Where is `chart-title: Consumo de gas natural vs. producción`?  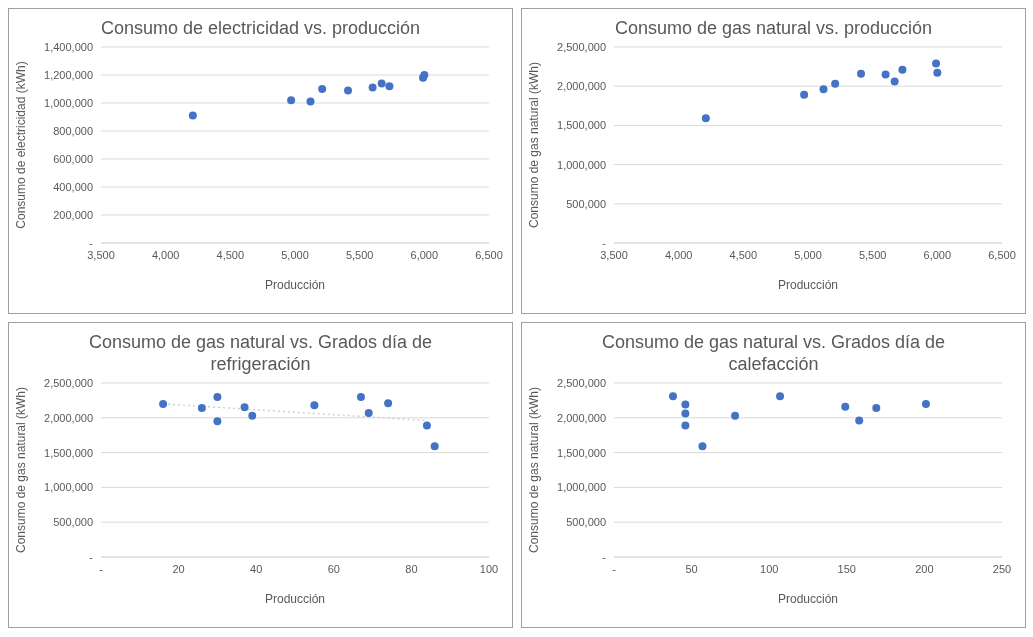 chart-title: Consumo de gas natural vs. producción is located at coordinates (773, 28).